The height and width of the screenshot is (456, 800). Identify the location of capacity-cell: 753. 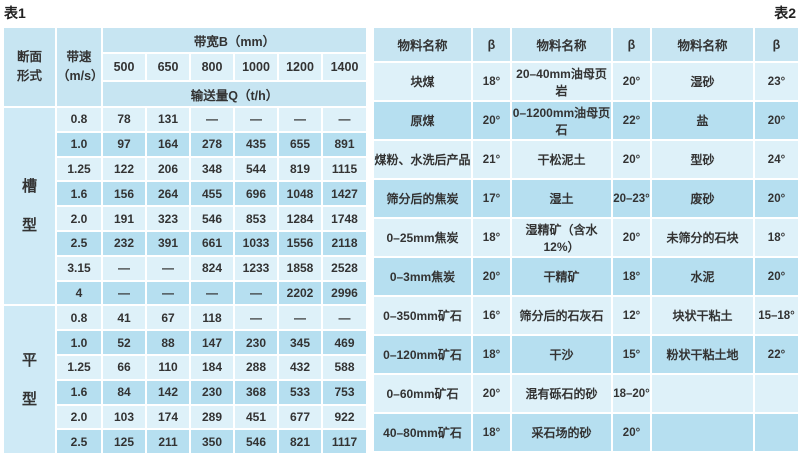
(344, 392).